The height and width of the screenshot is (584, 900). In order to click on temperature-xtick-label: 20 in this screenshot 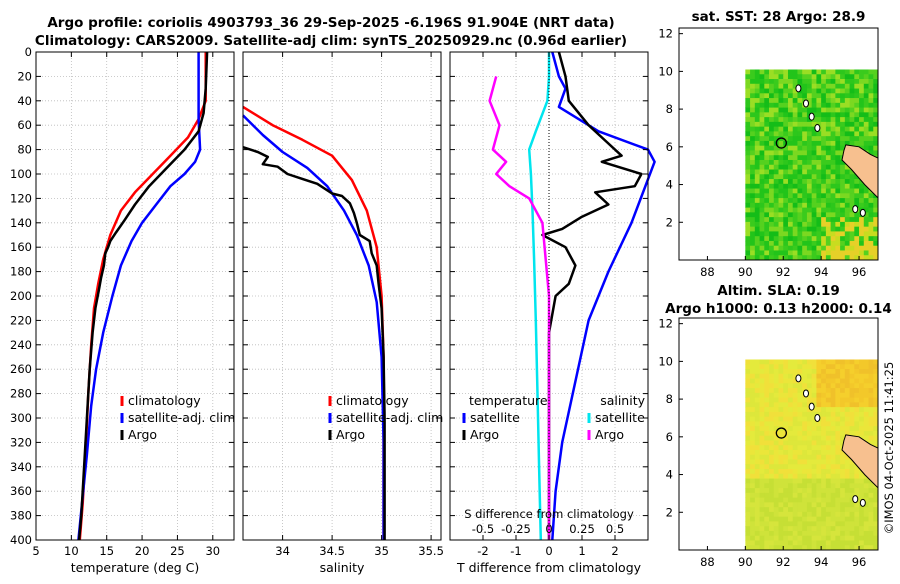, I will do `click(142, 551)`.